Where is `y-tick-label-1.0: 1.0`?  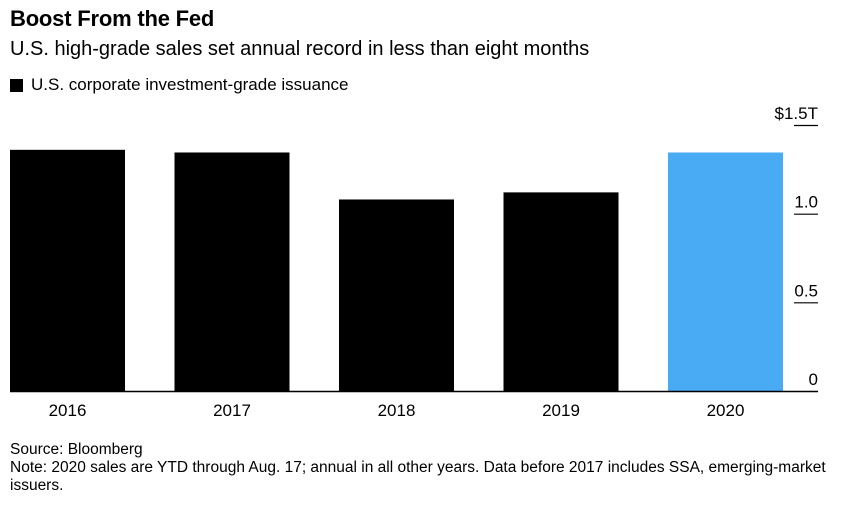 y-tick-label-1.0: 1.0 is located at coordinates (806, 202).